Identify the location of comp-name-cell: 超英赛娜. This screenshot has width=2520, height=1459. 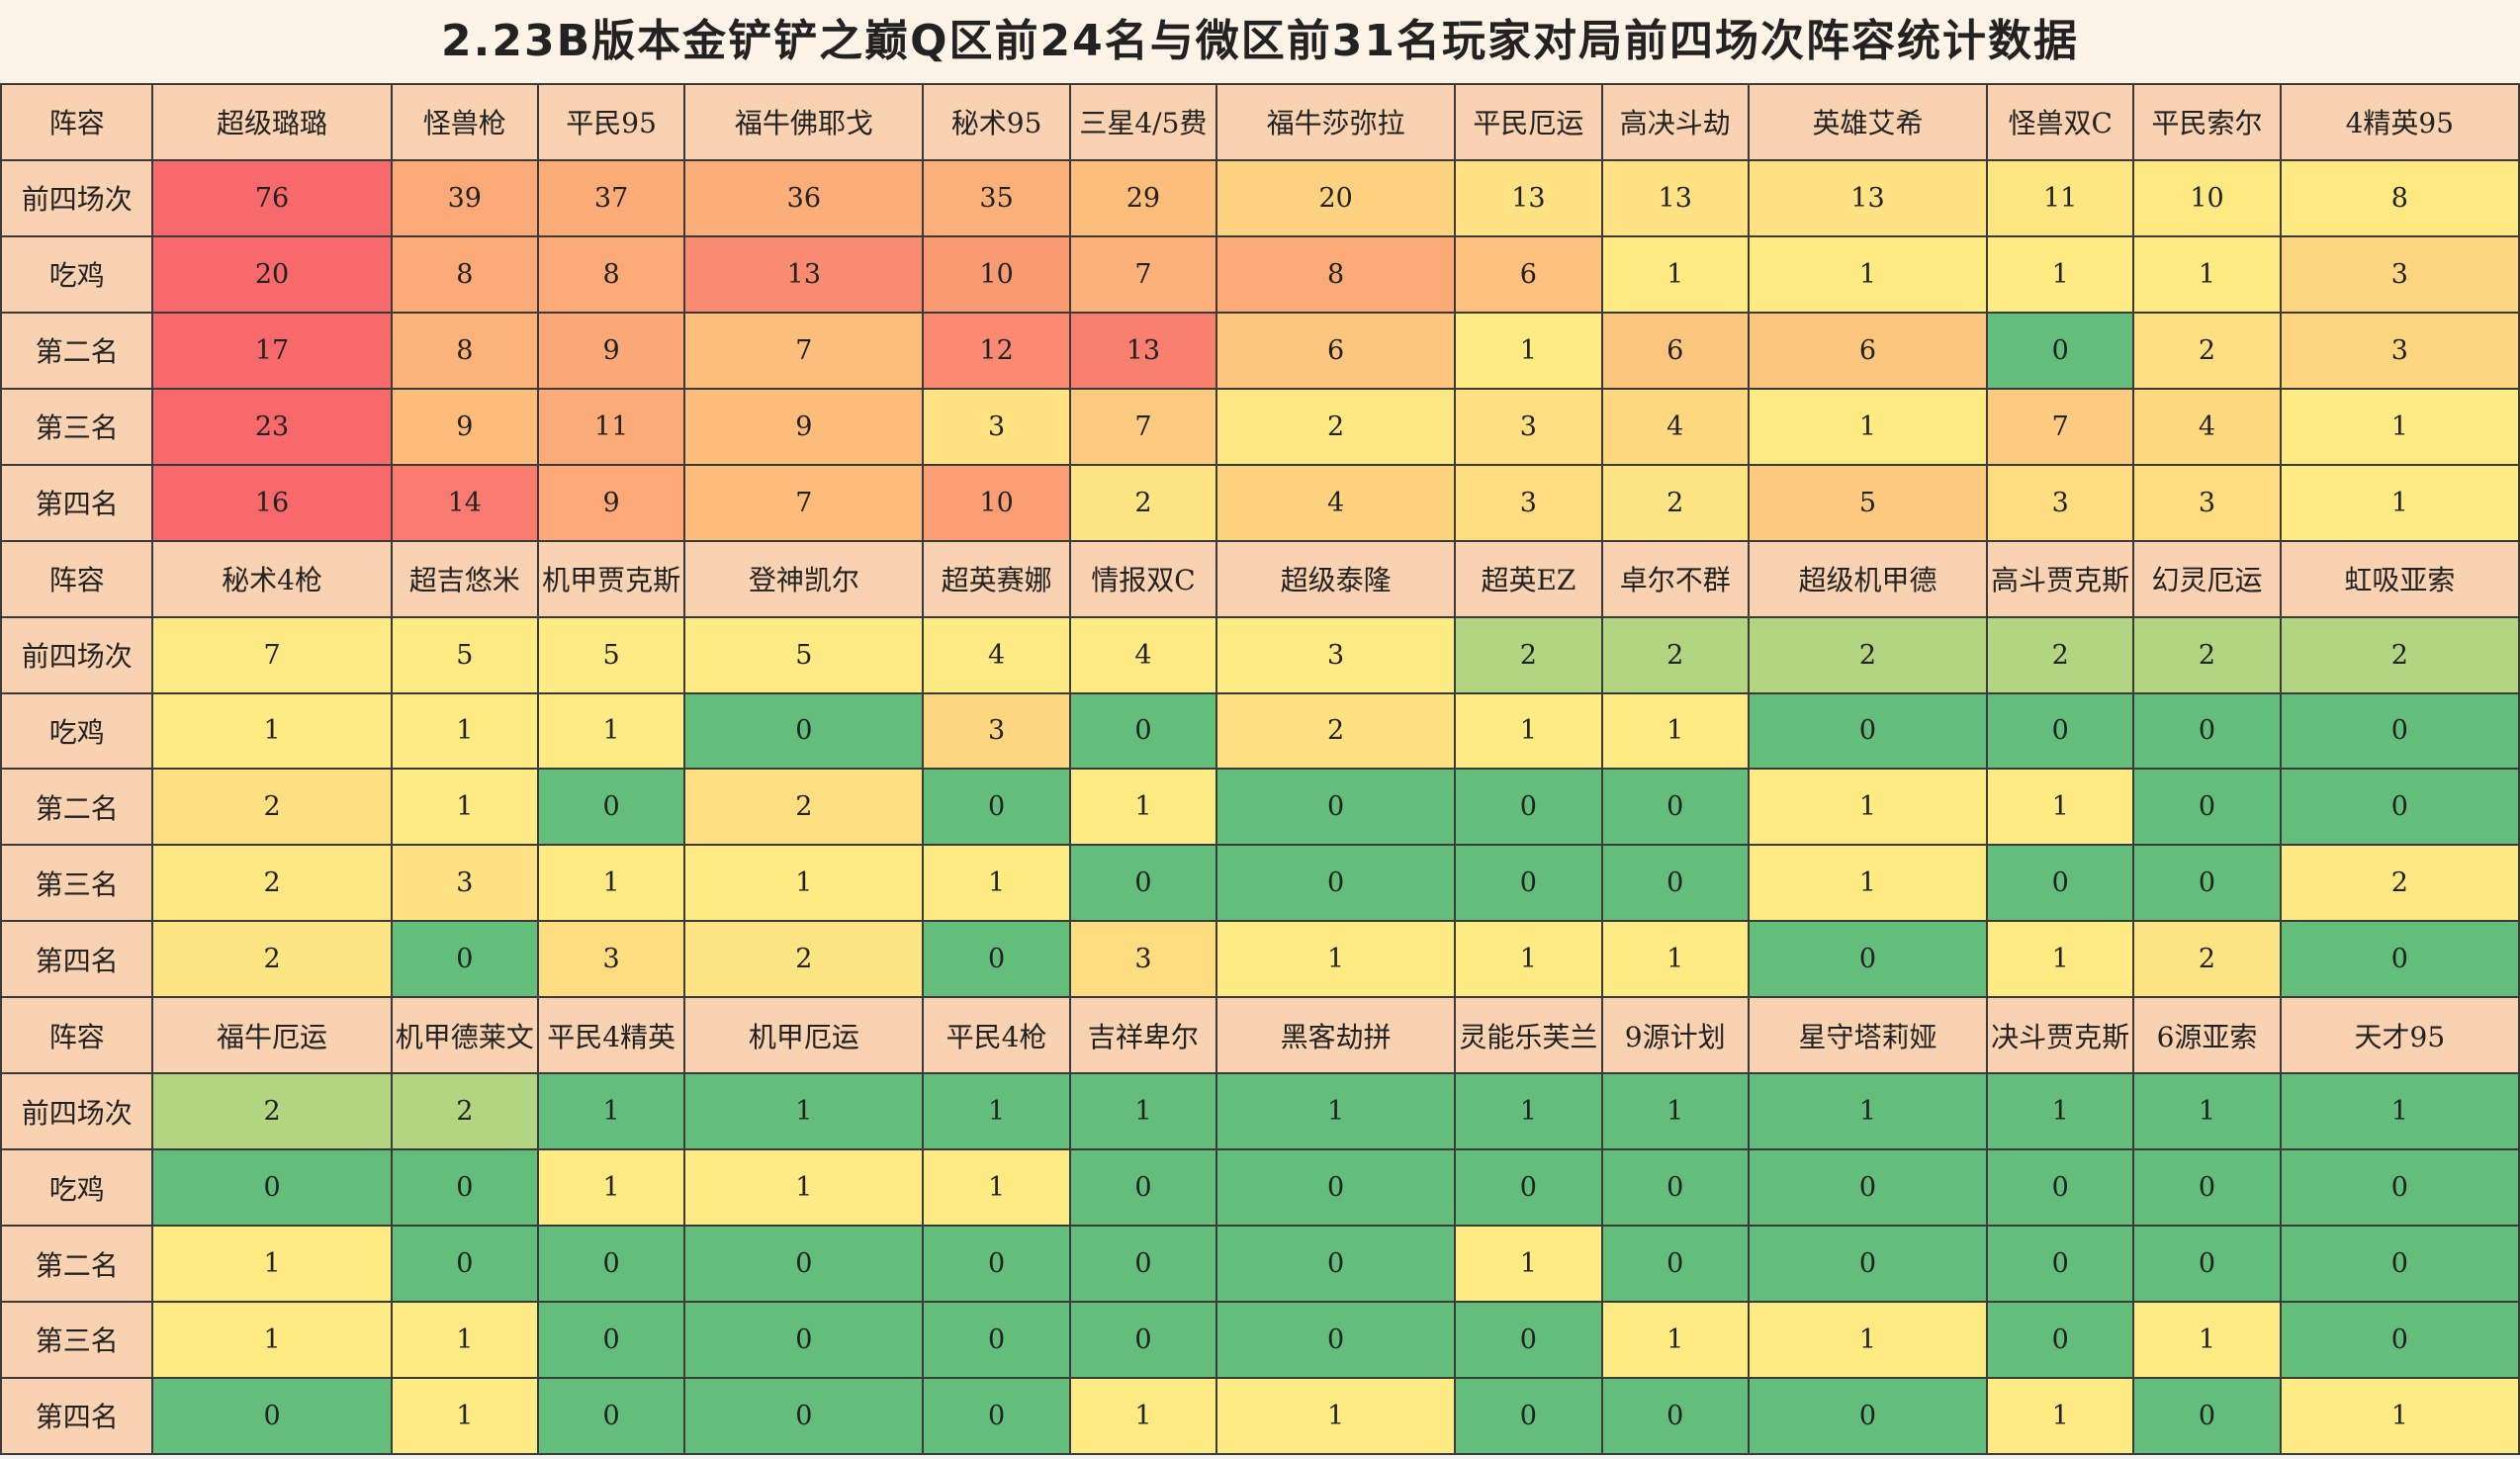
(996, 578).